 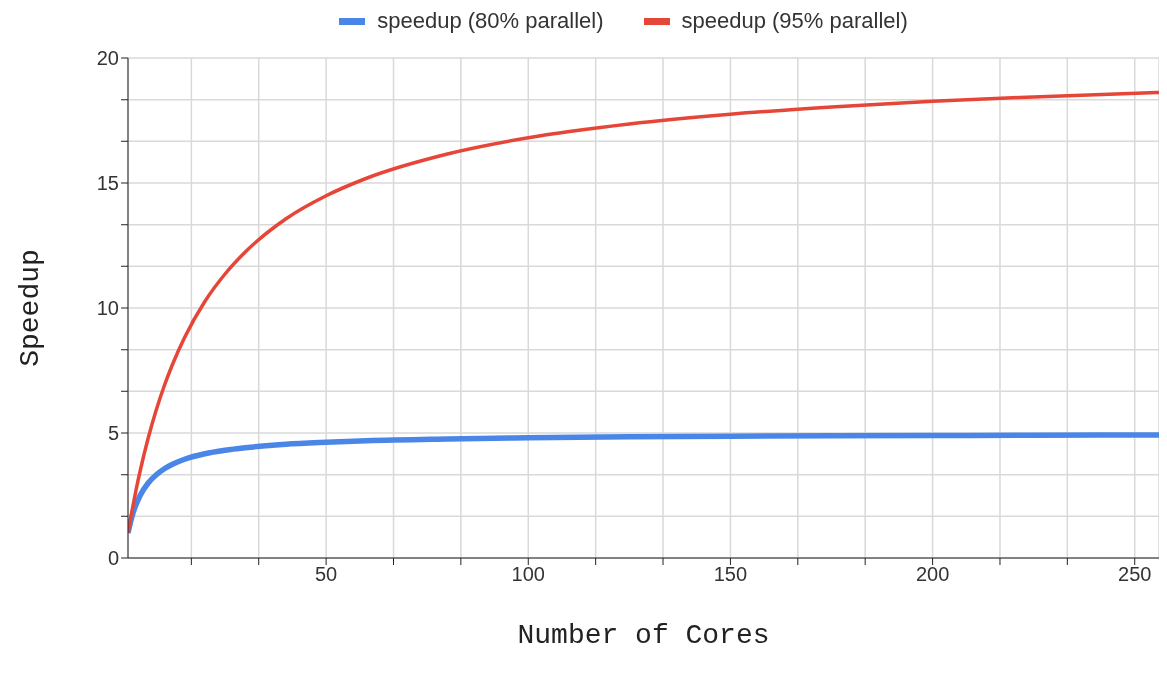 I want to click on y-tick-label: 10, so click(x=107, y=308).